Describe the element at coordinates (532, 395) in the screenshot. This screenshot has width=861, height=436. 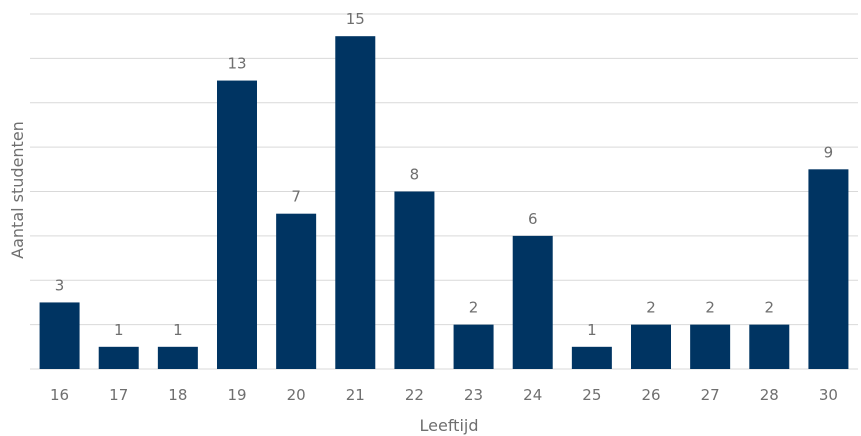
I see `x-tick-label-24: 24` at that location.